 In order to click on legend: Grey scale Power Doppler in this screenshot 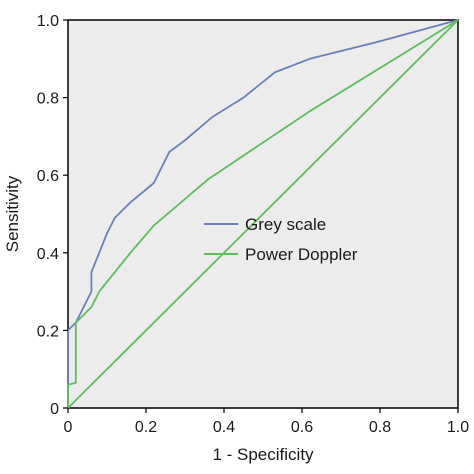, I will do `click(281, 239)`.